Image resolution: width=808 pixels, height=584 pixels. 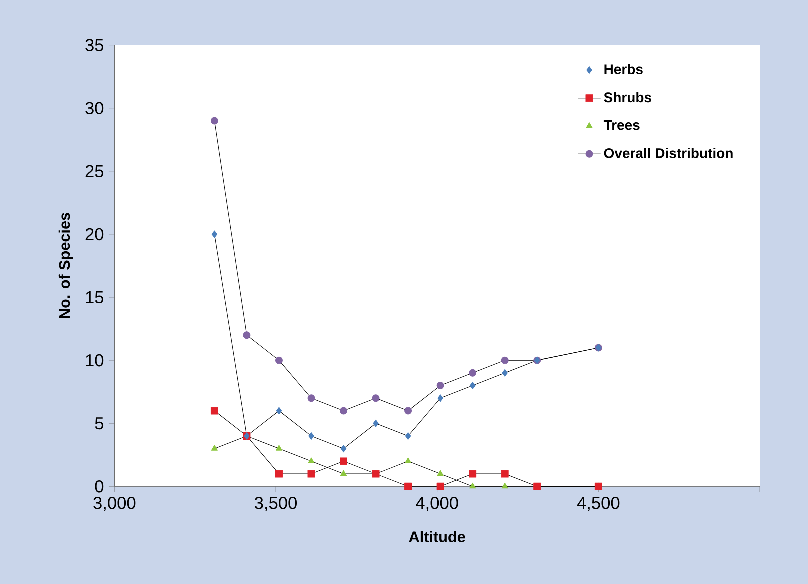 What do you see at coordinates (623, 69) in the screenshot?
I see `legend-label: Herbs` at bounding box center [623, 69].